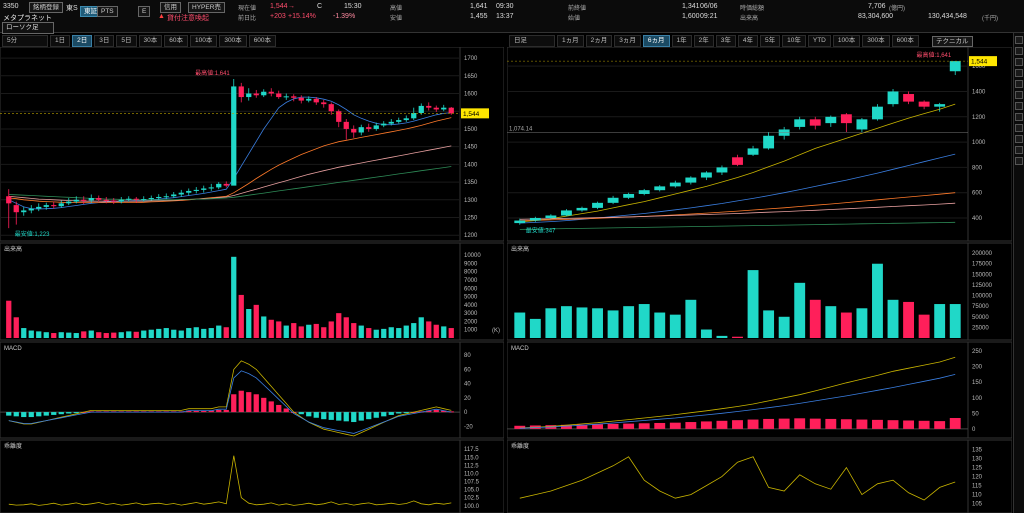 The image size is (1024, 513). What do you see at coordinates (302, 16) in the screenshot?
I see `prev-pct: +15.14%` at bounding box center [302, 16].